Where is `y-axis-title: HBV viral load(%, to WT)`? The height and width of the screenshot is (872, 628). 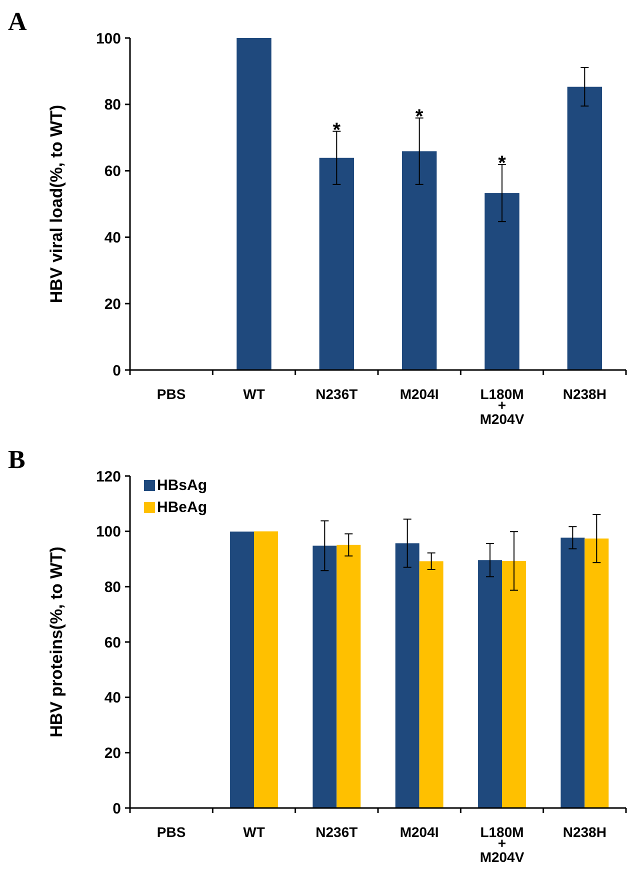 y-axis-title: HBV viral load(%, to WT) is located at coordinates (56, 204).